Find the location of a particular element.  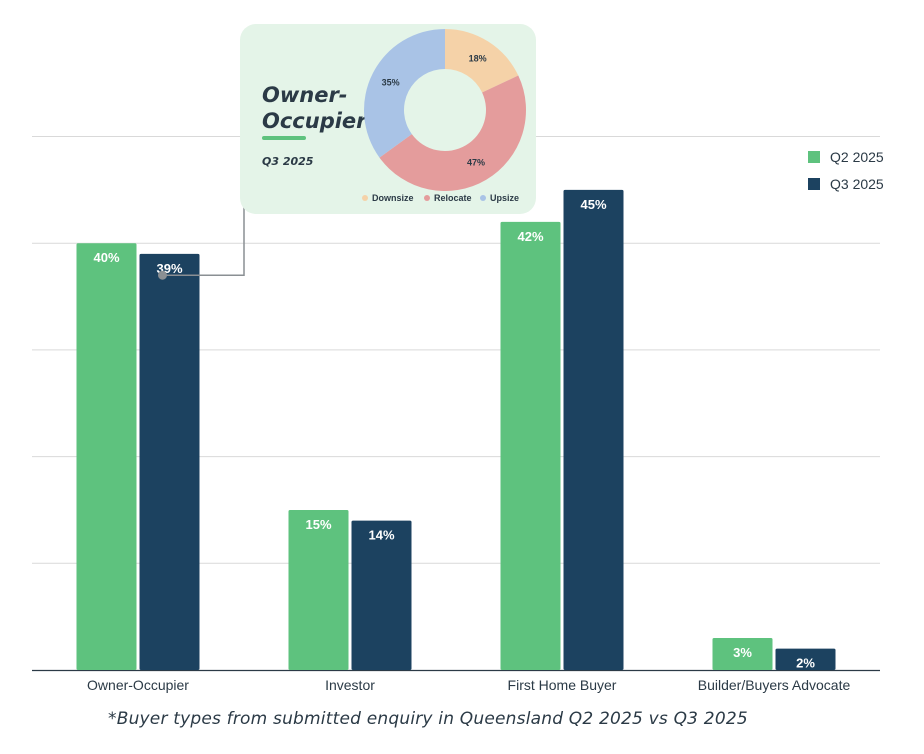

bar-value-label: 15% is located at coordinates (318, 524).